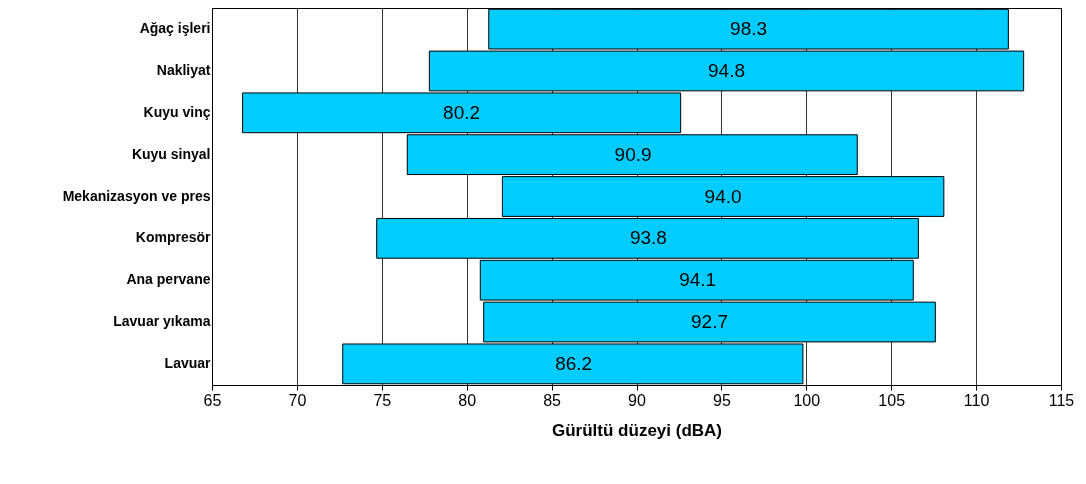 The height and width of the screenshot is (484, 1086). I want to click on y-tick-label: Lavuar, so click(188, 362).